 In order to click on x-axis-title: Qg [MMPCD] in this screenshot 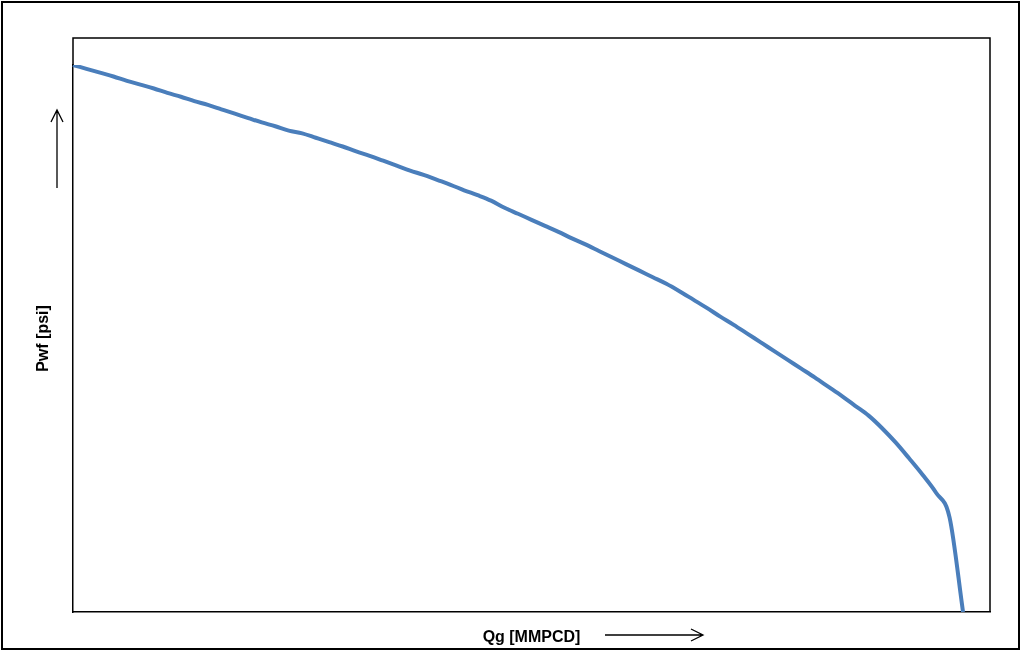, I will do `click(531, 636)`.